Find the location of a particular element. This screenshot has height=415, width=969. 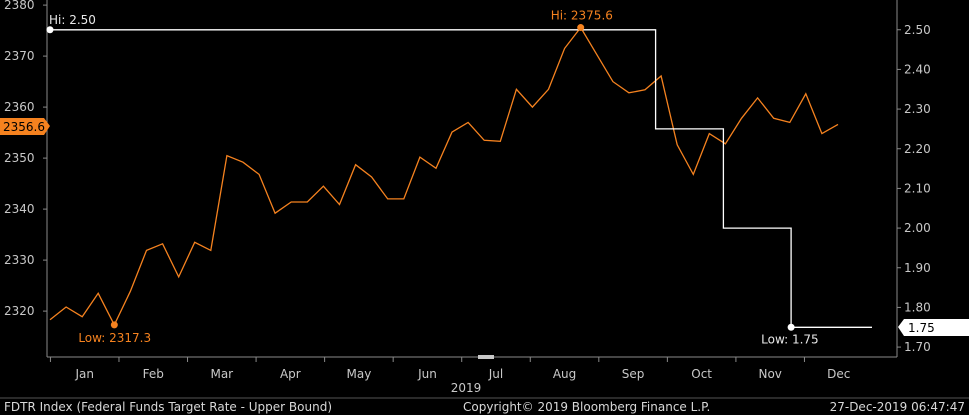

x-tick-label: Aug is located at coordinates (564, 374).